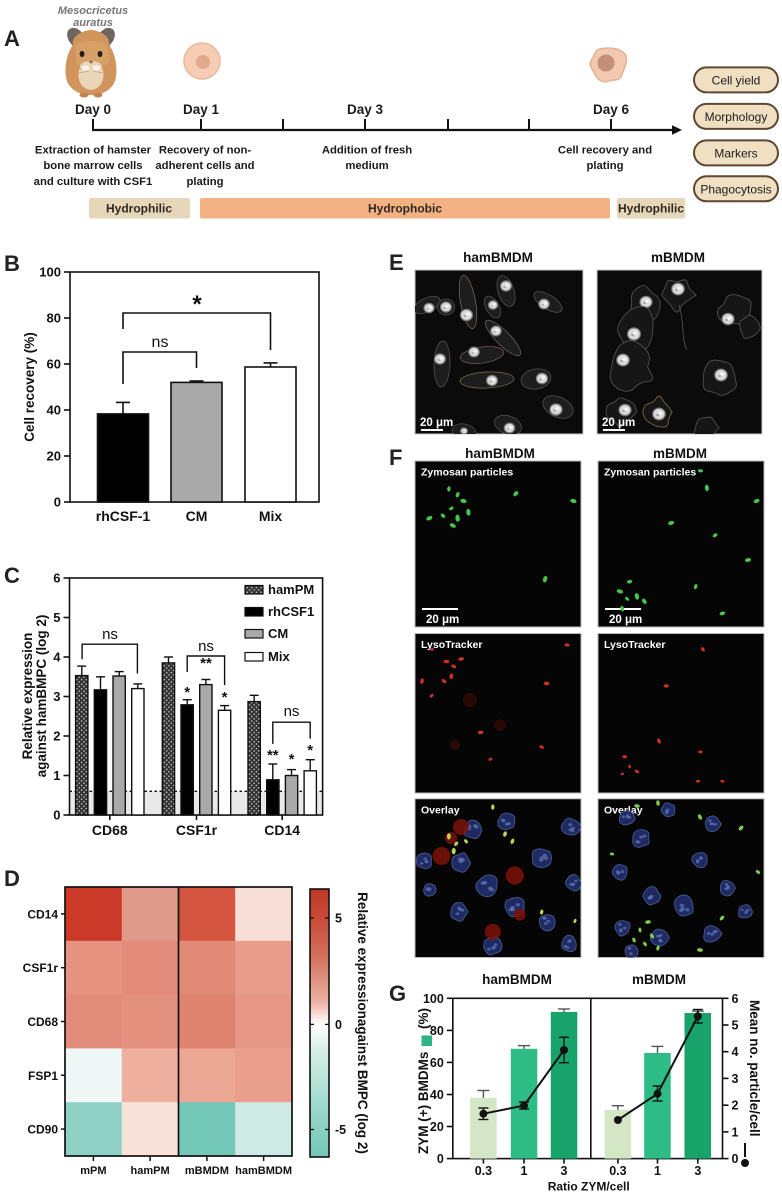 The width and height of the screenshot is (782, 1194). I want to click on svg-text: FSP1, so click(43, 1076).